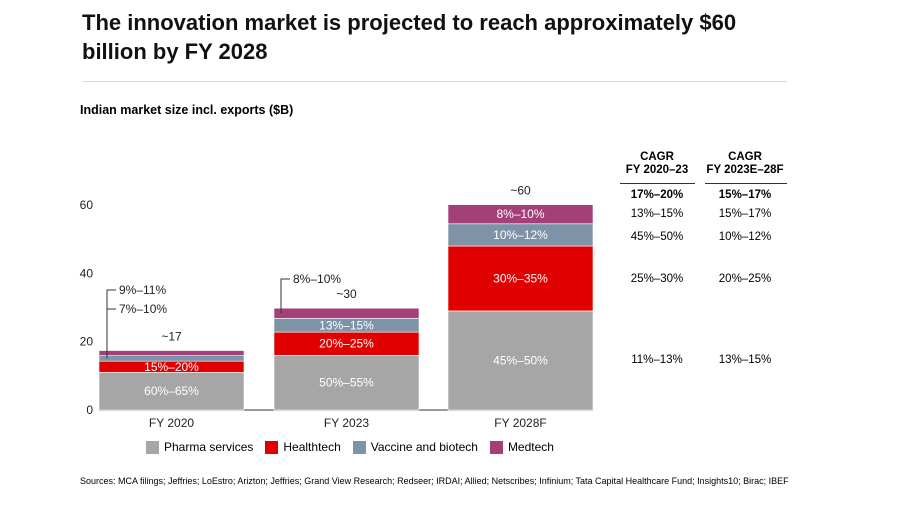 Image resolution: width=900 pixels, height=506 pixels. I want to click on callout-label-2: 8%–10%, so click(317, 279).